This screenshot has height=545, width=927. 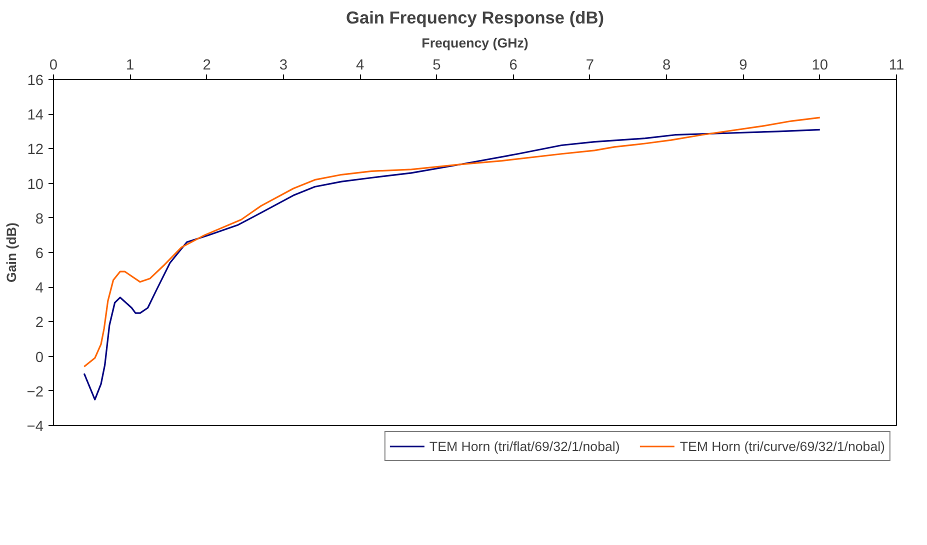 I want to click on y-tick-label: 16, so click(x=35, y=81).